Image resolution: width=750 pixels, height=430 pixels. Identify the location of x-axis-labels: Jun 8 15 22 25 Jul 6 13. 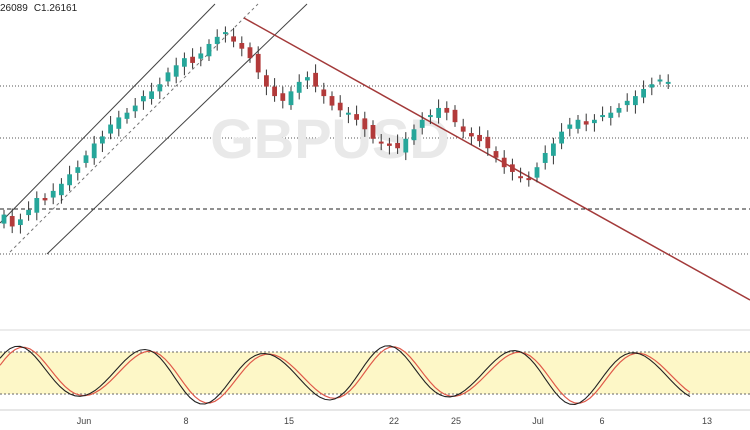
(394, 421).